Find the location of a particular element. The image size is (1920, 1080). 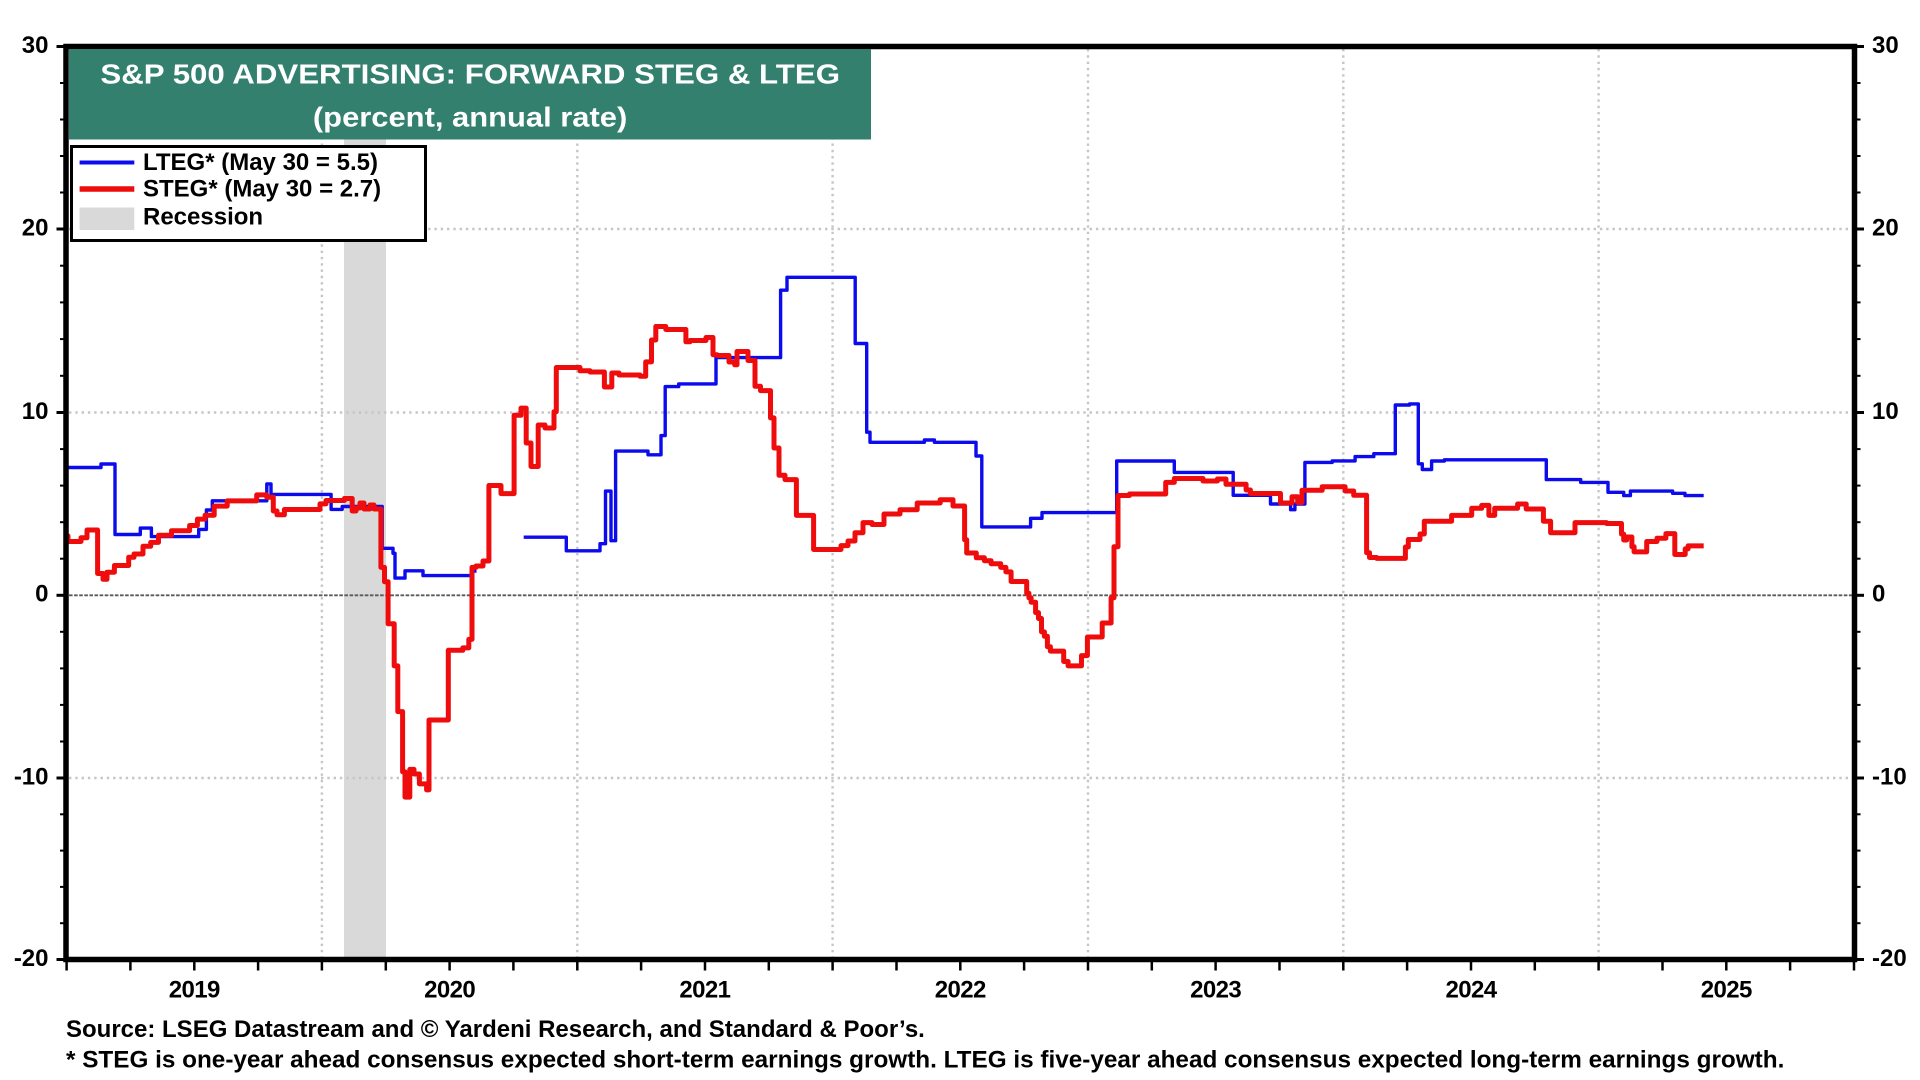

svg-text: STEG* (May 30 = 2.7) is located at coordinates (262, 188).